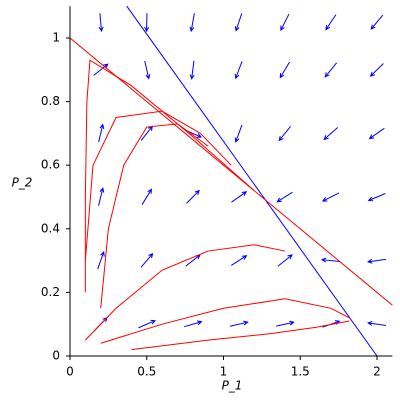  Describe the element at coordinates (300, 372) in the screenshot. I see `x-tick-label: 1.5` at that location.